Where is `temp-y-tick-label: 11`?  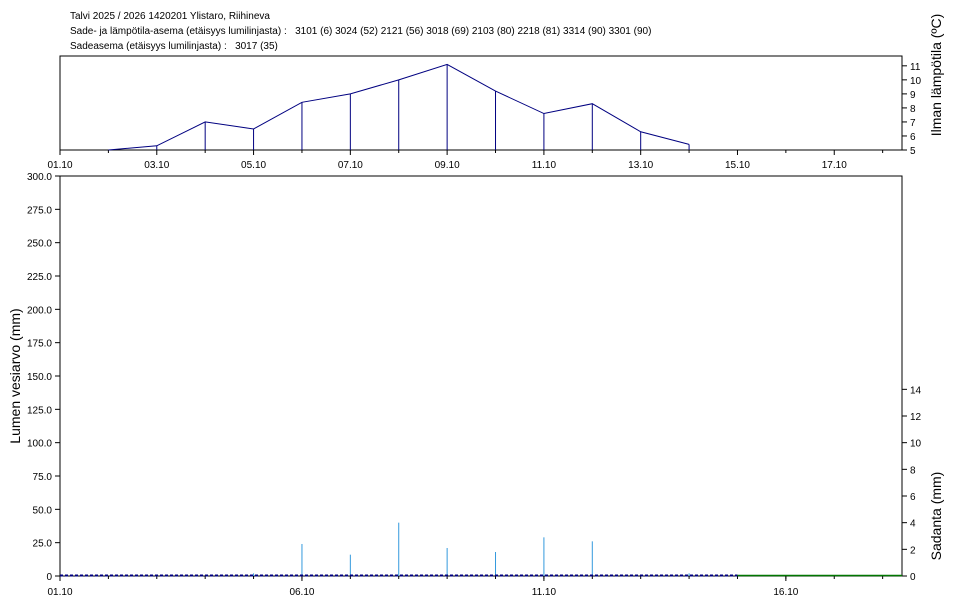 temp-y-tick-label: 11 is located at coordinates (915, 67).